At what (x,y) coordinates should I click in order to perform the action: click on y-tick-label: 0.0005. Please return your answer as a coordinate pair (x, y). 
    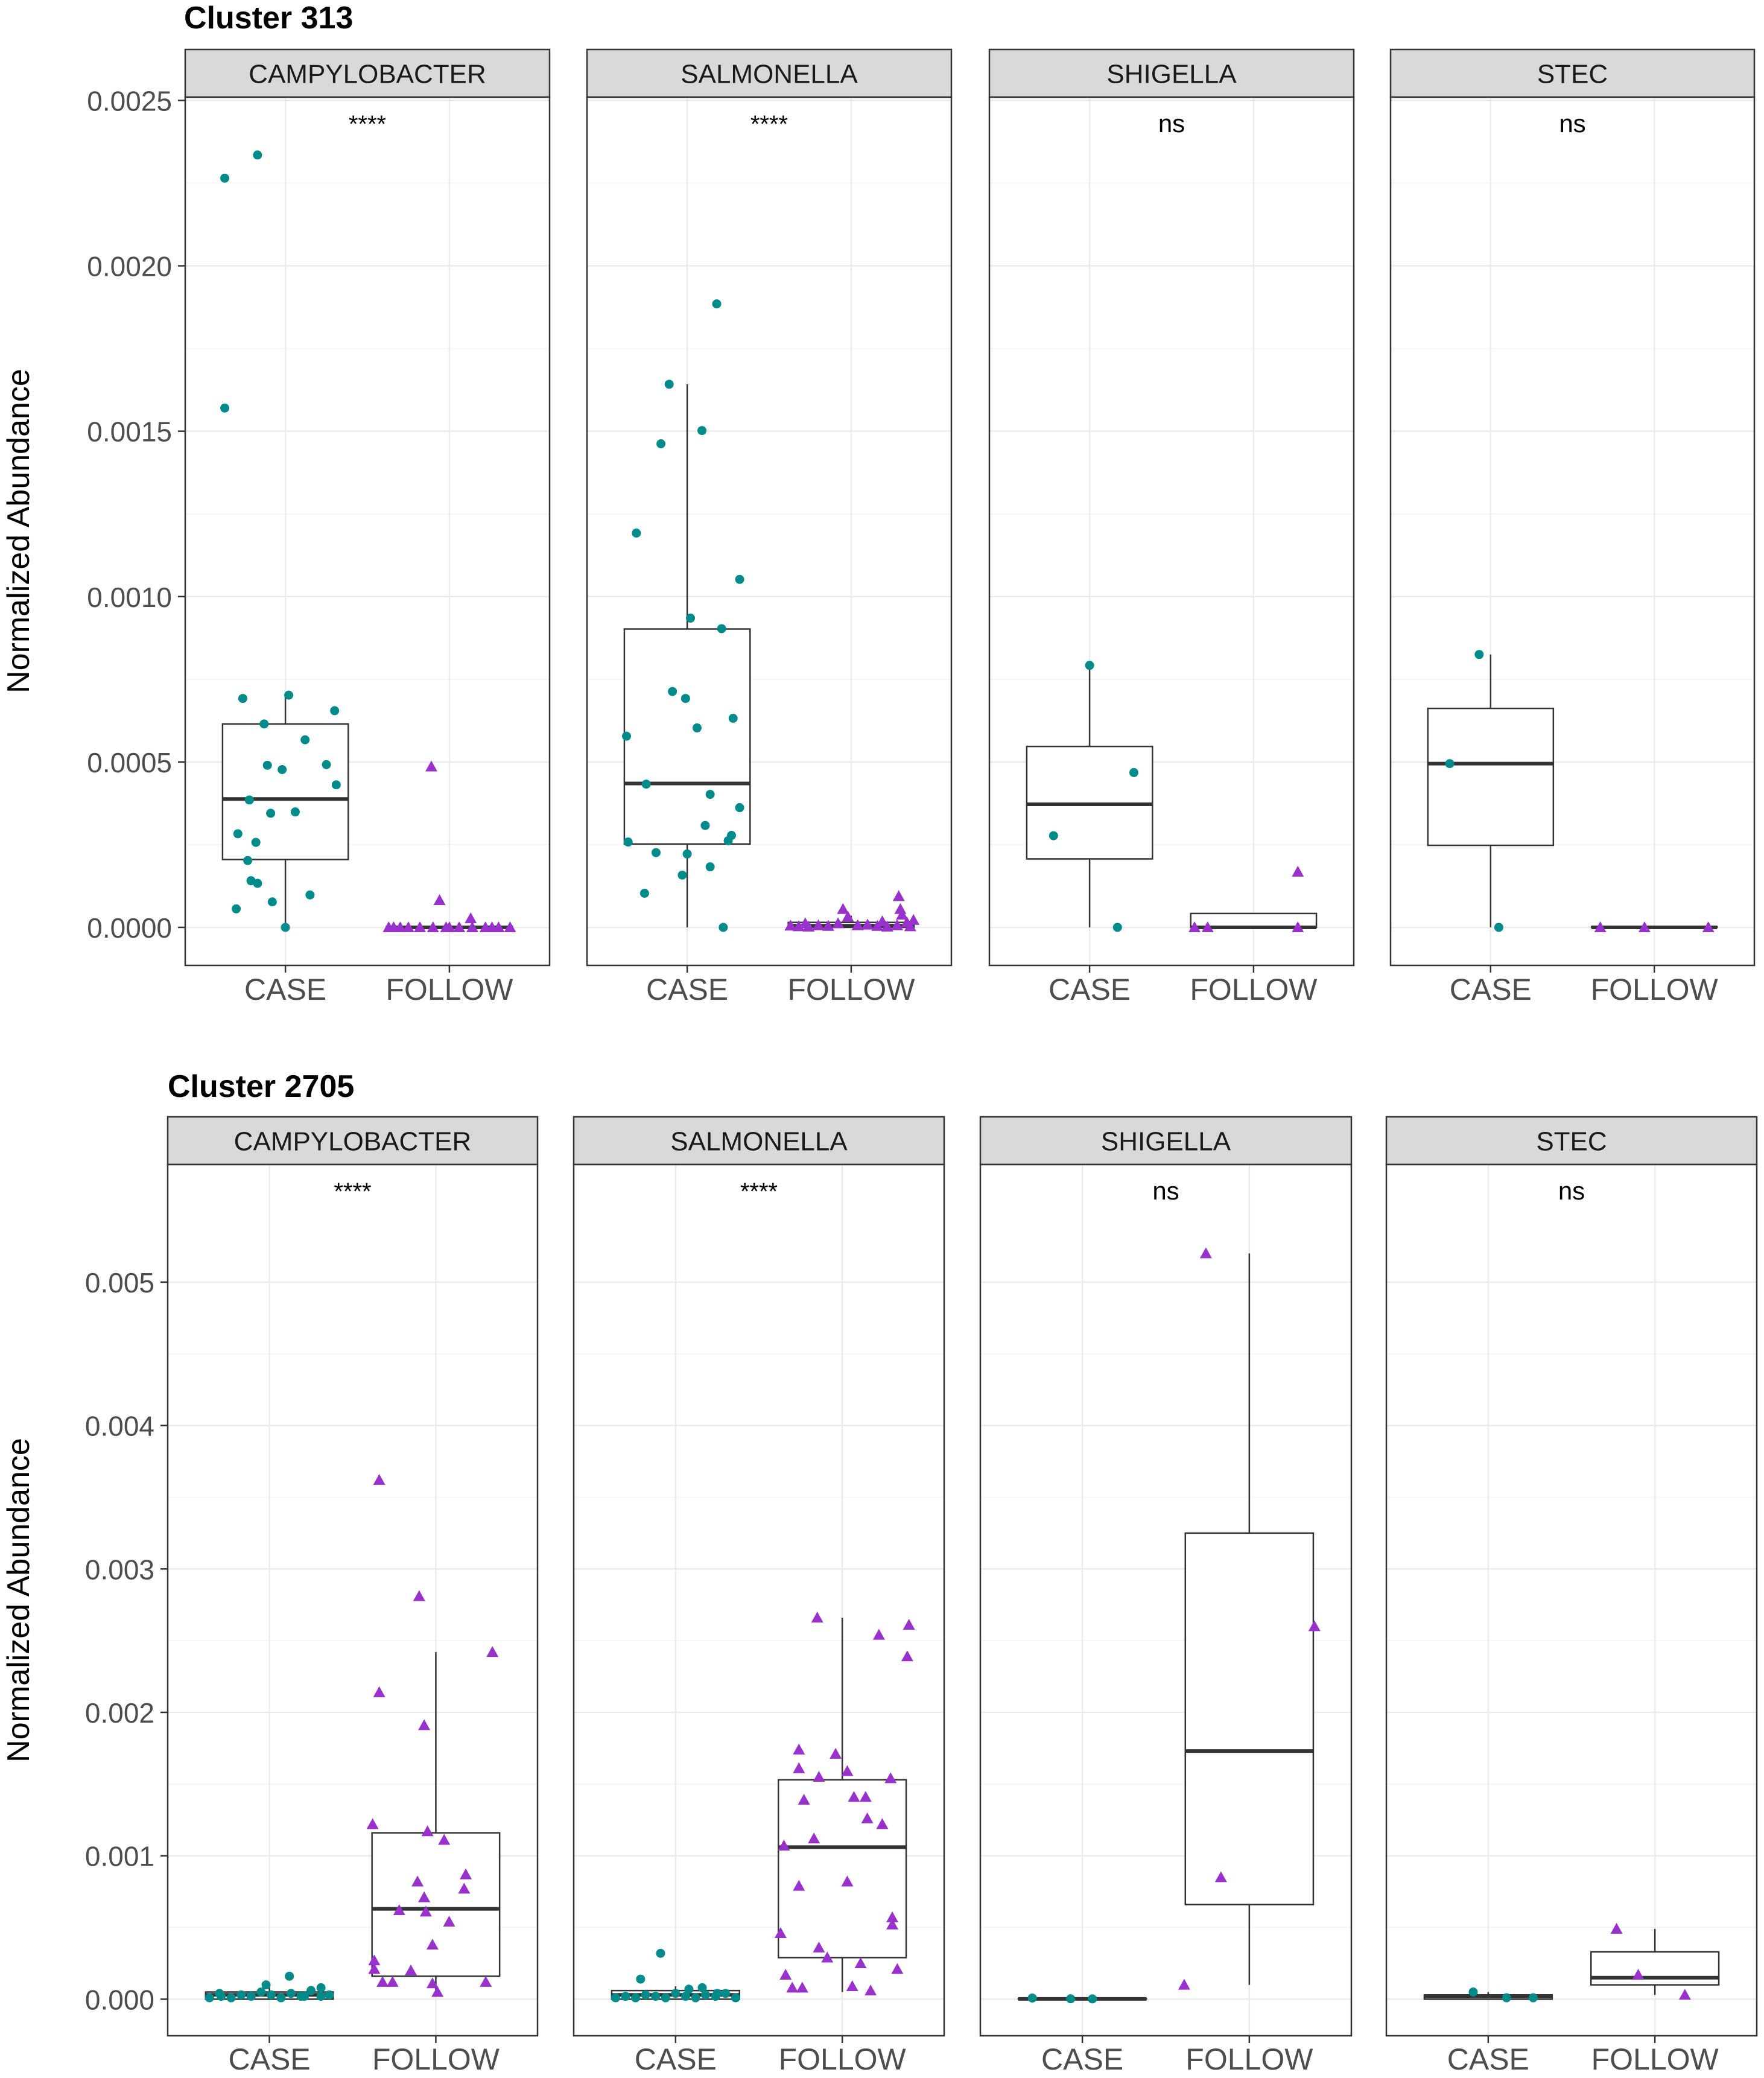
    Looking at the image, I should click on (129, 762).